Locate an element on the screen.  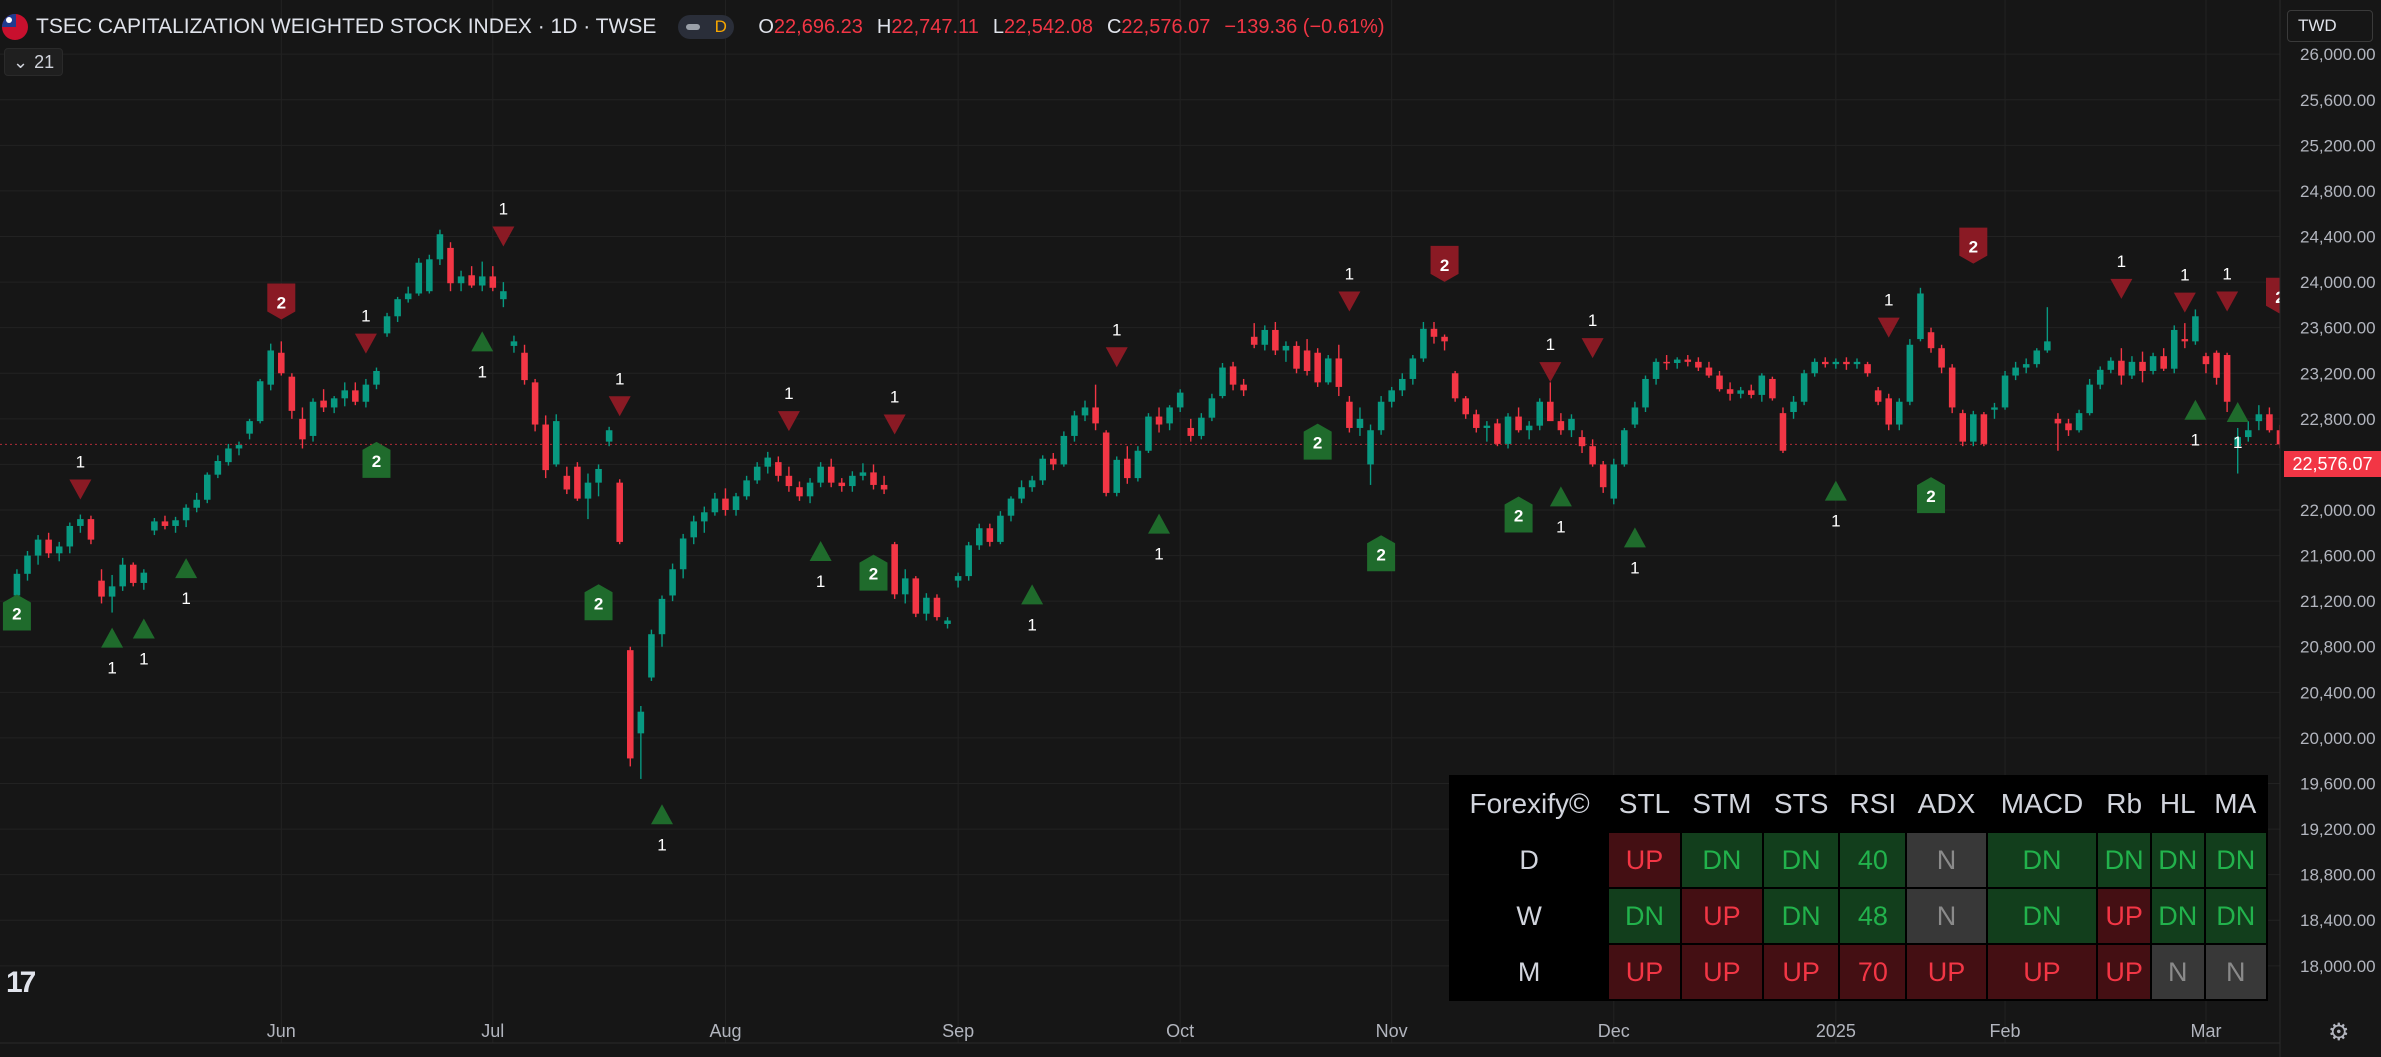
high-value: 22,747.11 is located at coordinates (935, 26).